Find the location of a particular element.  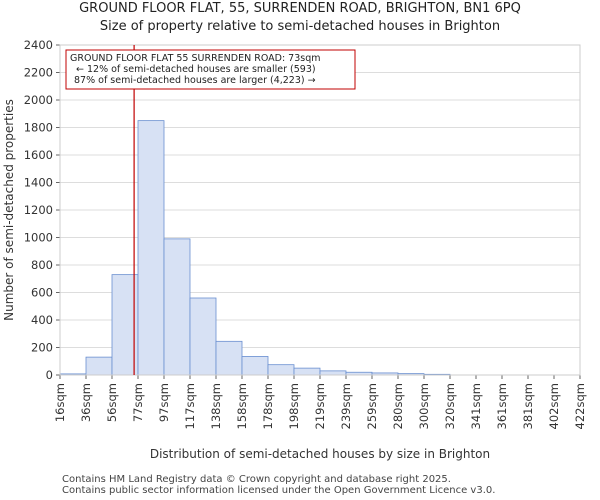

annotation-frame is located at coordinates (210, 69).